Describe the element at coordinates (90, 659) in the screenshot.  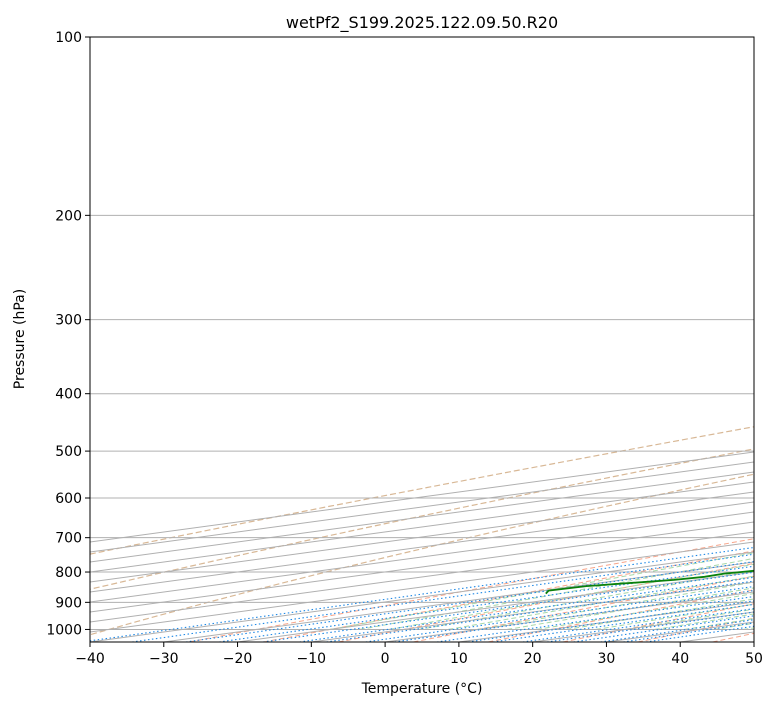
I see `x-tick-label: −40` at that location.